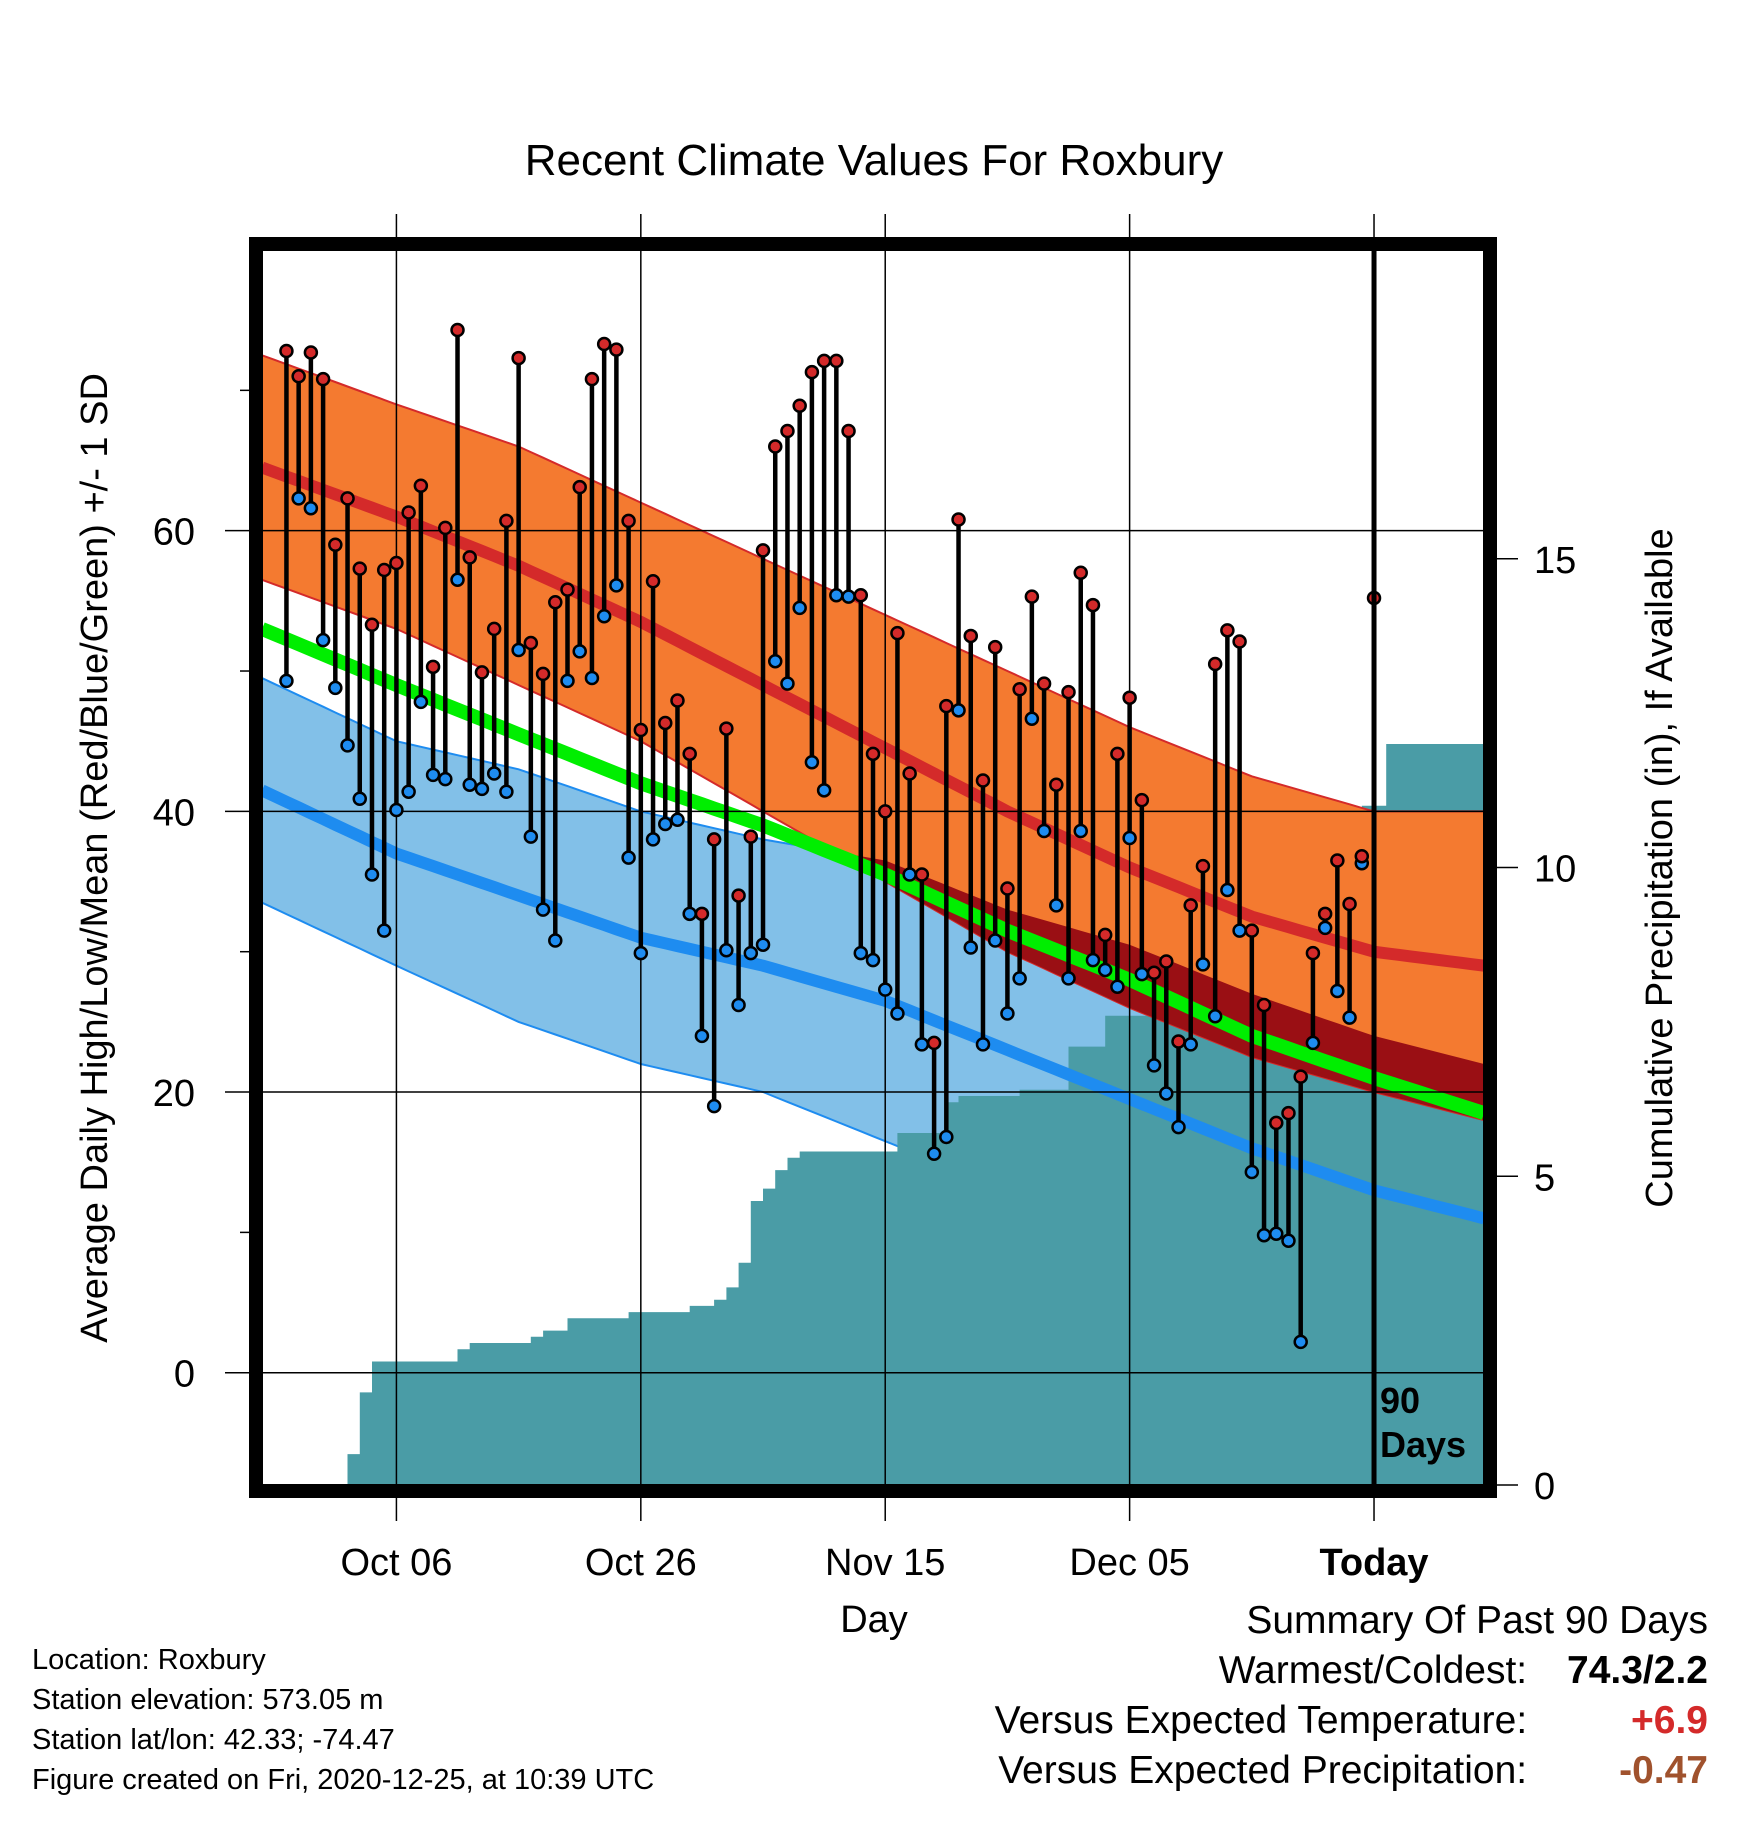 The height and width of the screenshot is (1828, 1748). I want to click on summary-heading: Summary Of Past 90 Days, so click(1477, 1620).